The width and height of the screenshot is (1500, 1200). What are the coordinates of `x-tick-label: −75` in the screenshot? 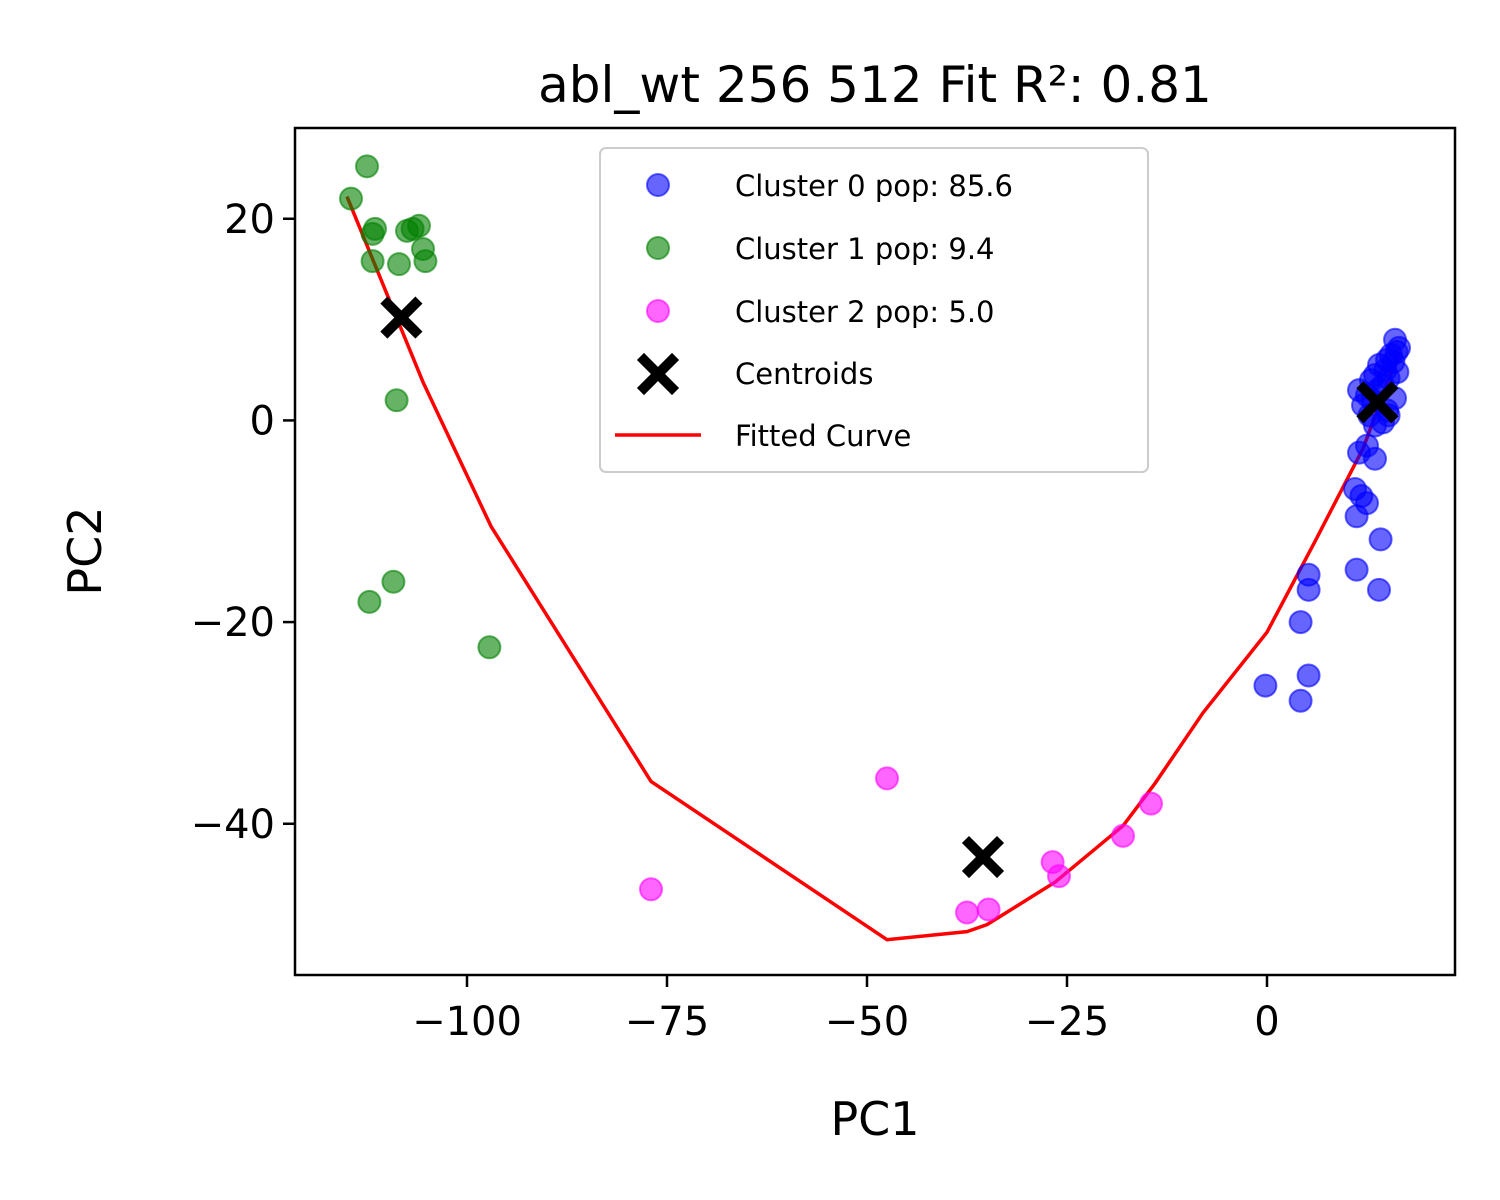 It's located at (667, 1022).